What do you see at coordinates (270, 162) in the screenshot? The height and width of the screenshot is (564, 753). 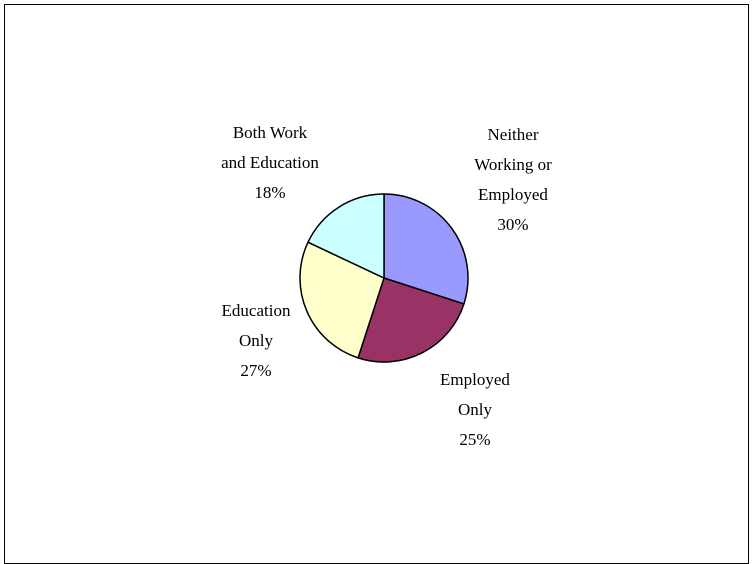 I see `slice-label: Both Work and Education 18%` at bounding box center [270, 162].